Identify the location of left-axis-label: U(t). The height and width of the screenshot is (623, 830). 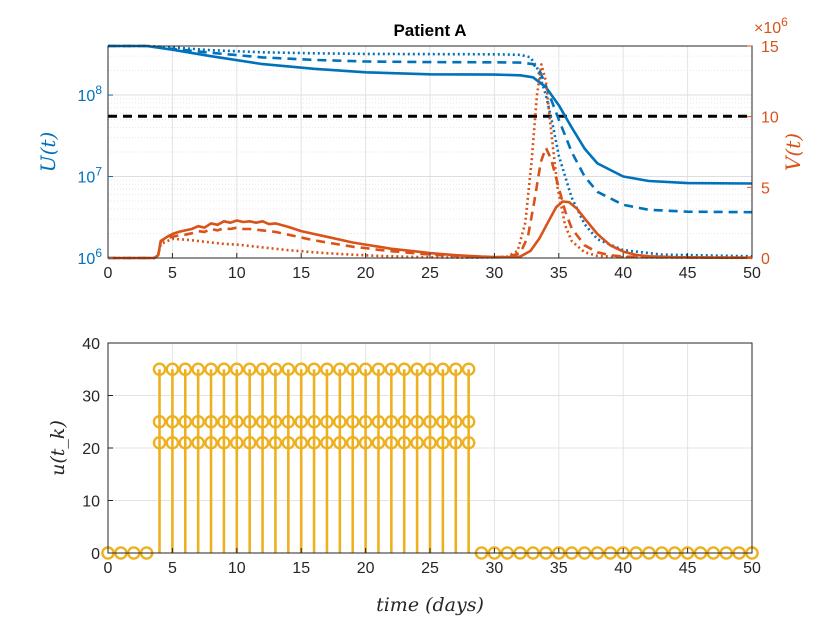
(48, 152).